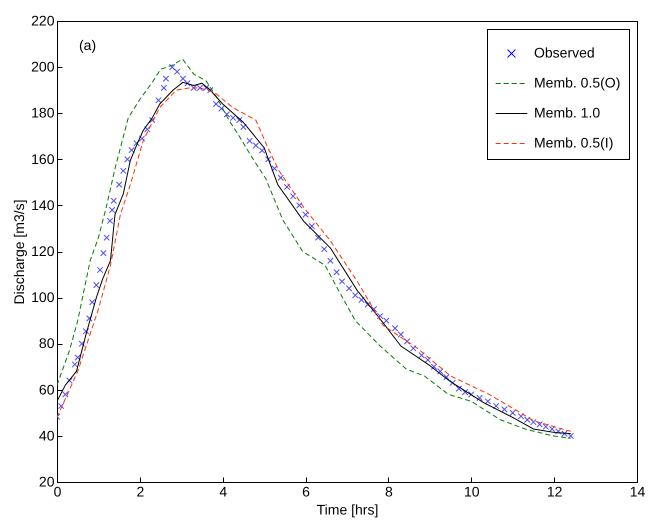 The width and height of the screenshot is (669, 529). Describe the element at coordinates (58, 492) in the screenshot. I see `x-tick-label: 0` at that location.